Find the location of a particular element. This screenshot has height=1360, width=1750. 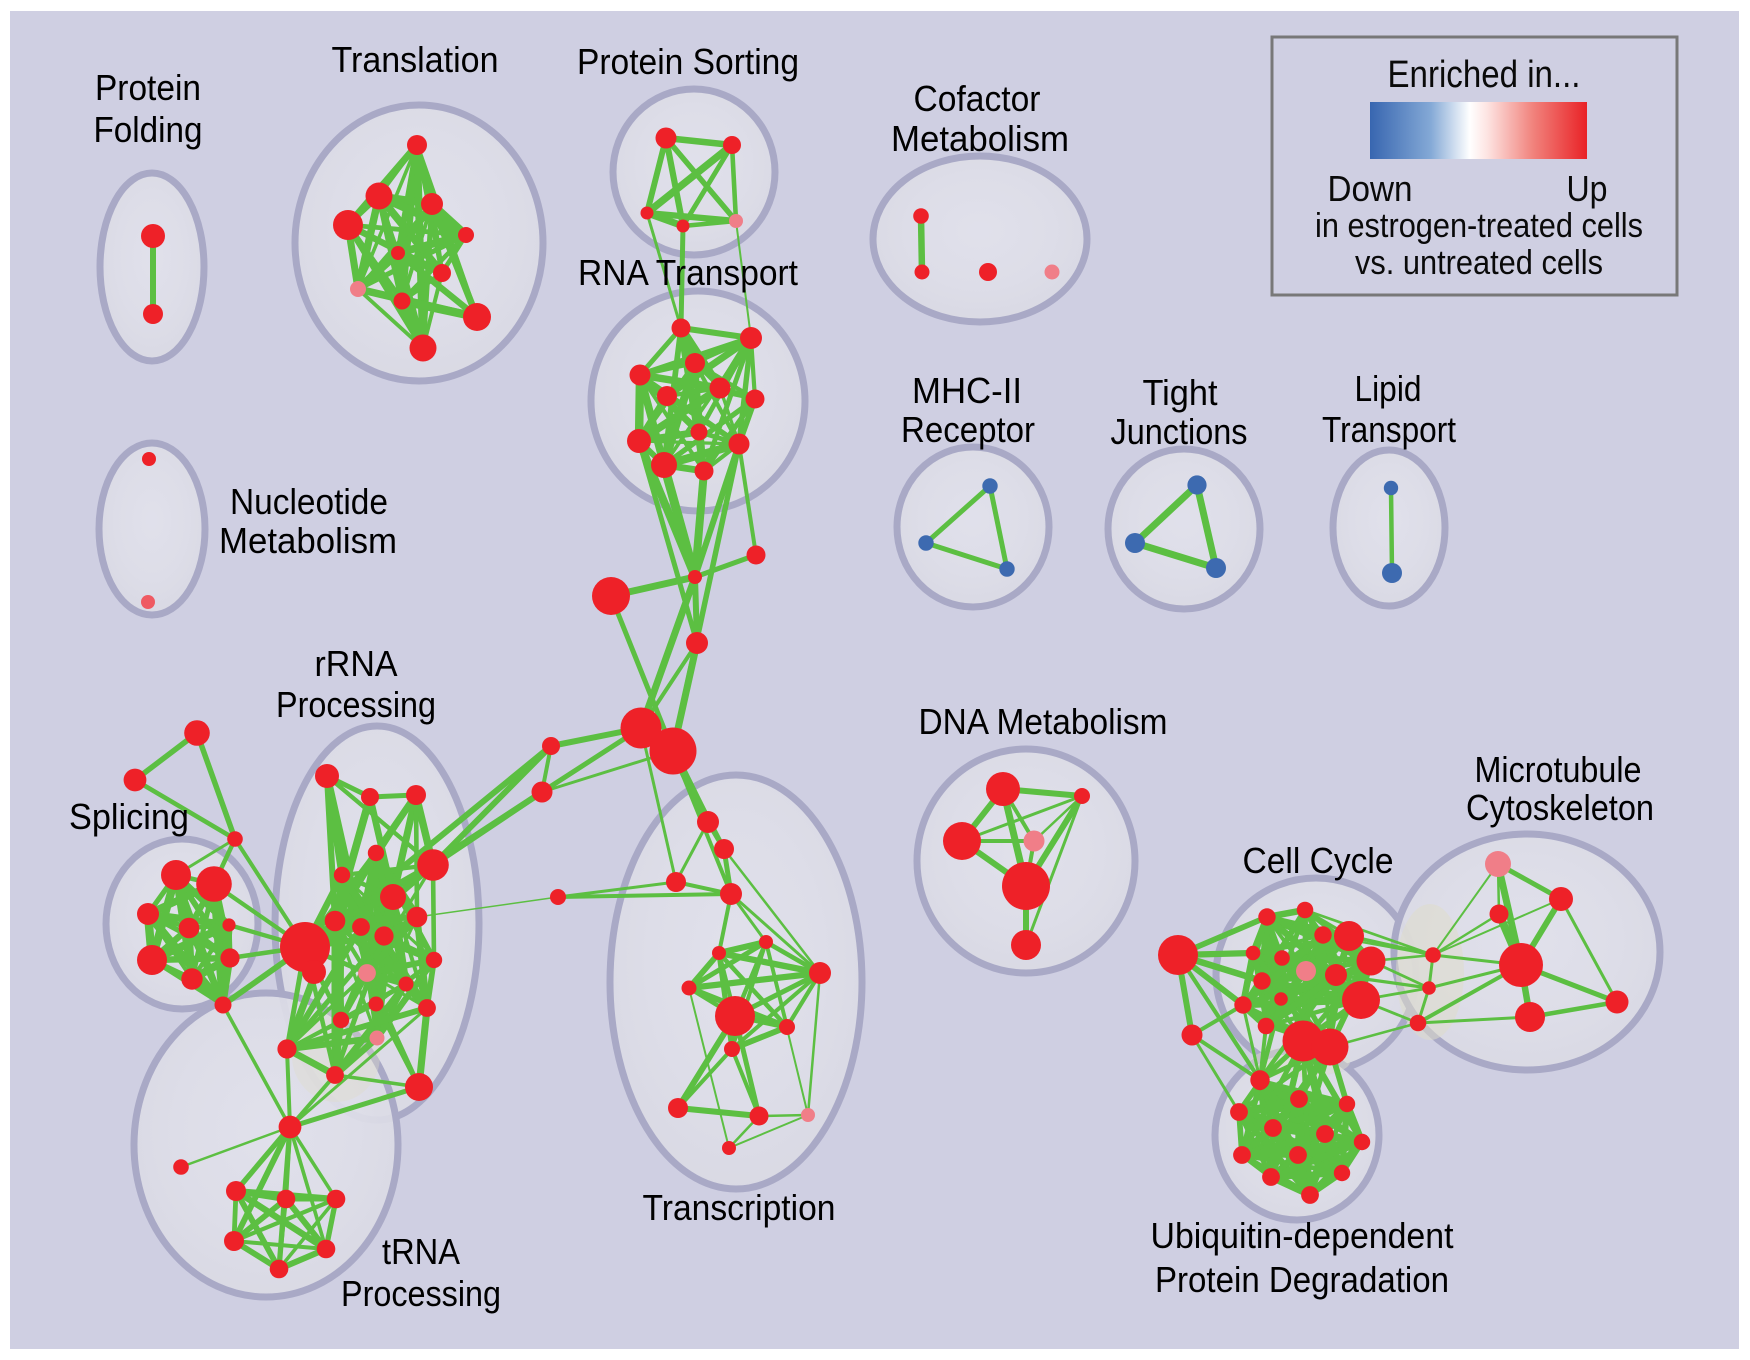

svg-text: Folding is located at coordinates (148, 129).